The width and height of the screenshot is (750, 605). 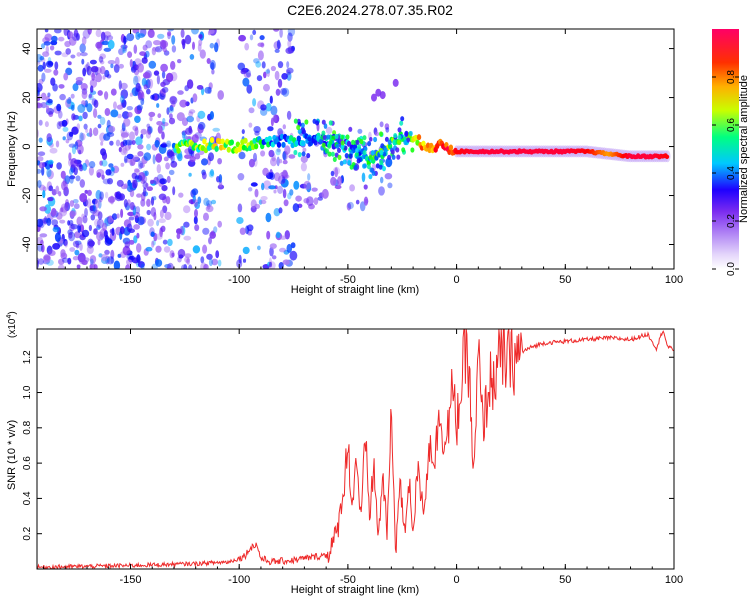 What do you see at coordinates (457, 280) in the screenshot?
I see `spectrogram-x-tick-label: 0` at bounding box center [457, 280].